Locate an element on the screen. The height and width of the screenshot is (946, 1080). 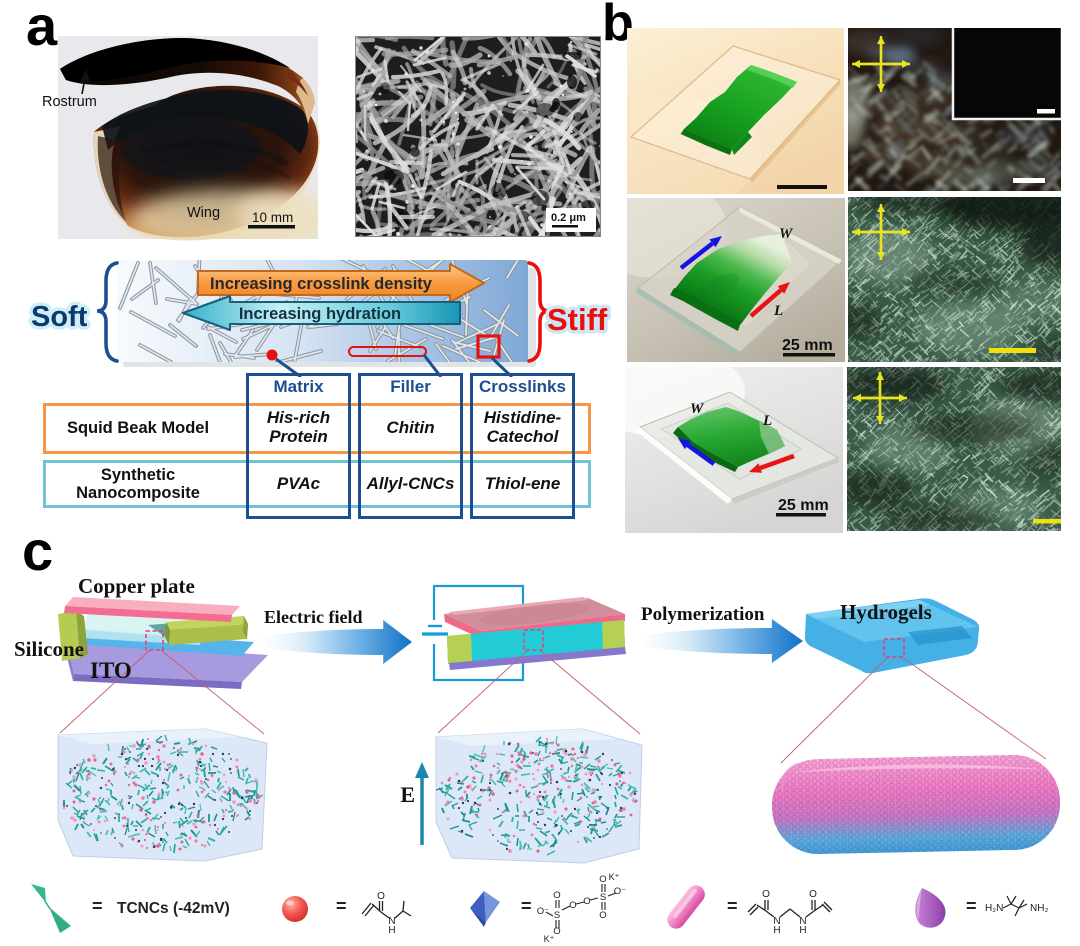
svg-text: TCNCs (-42mV) is located at coordinates (173, 908).